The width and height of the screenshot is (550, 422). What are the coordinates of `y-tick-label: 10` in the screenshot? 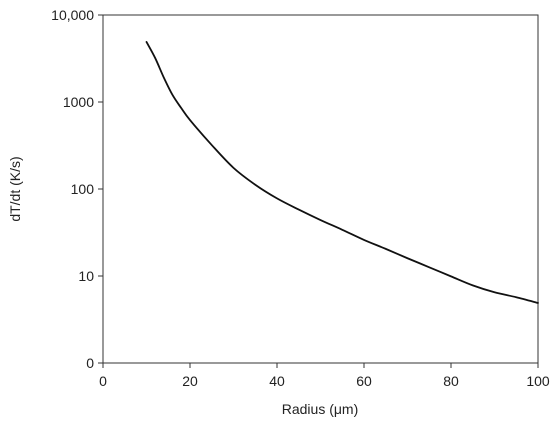 It's located at (86, 276).